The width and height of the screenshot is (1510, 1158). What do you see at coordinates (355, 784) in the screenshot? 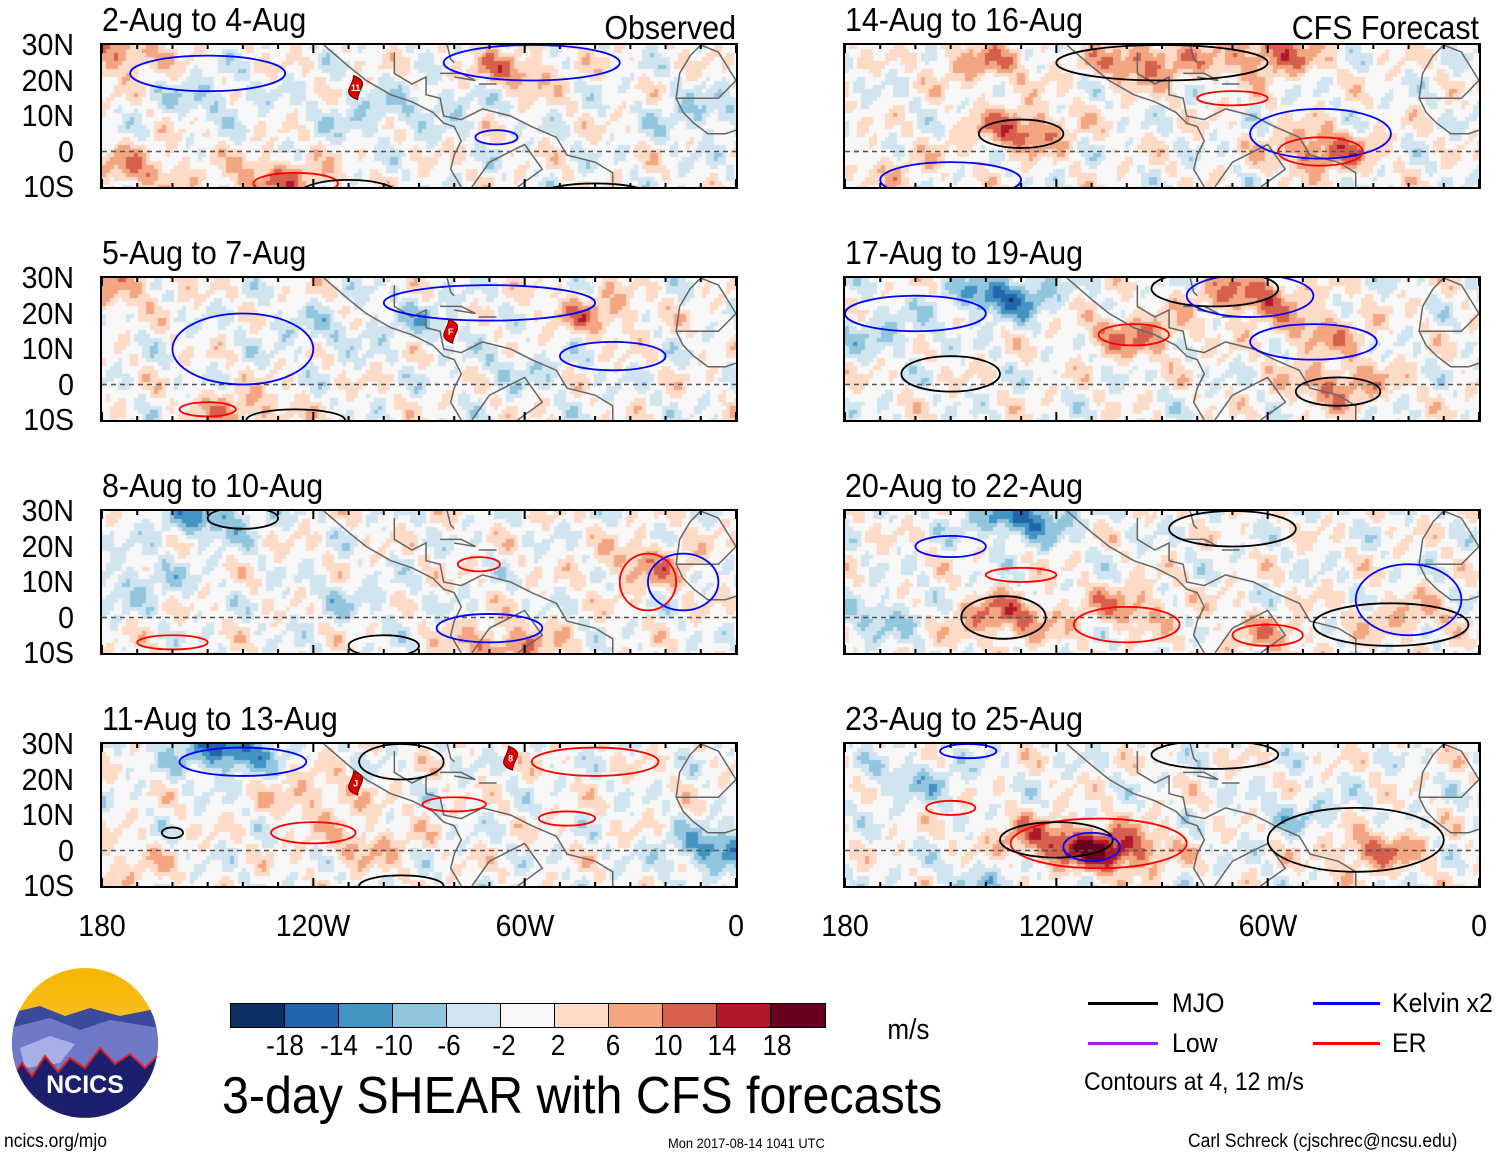
I see `storm-label: J` at bounding box center [355, 784].